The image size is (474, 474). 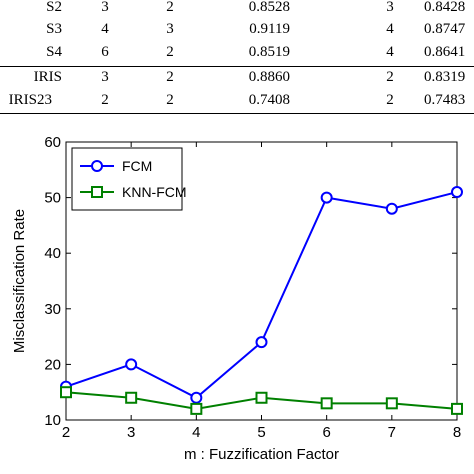 What do you see at coordinates (457, 432) in the screenshot?
I see `x-tick-label: 8` at bounding box center [457, 432].